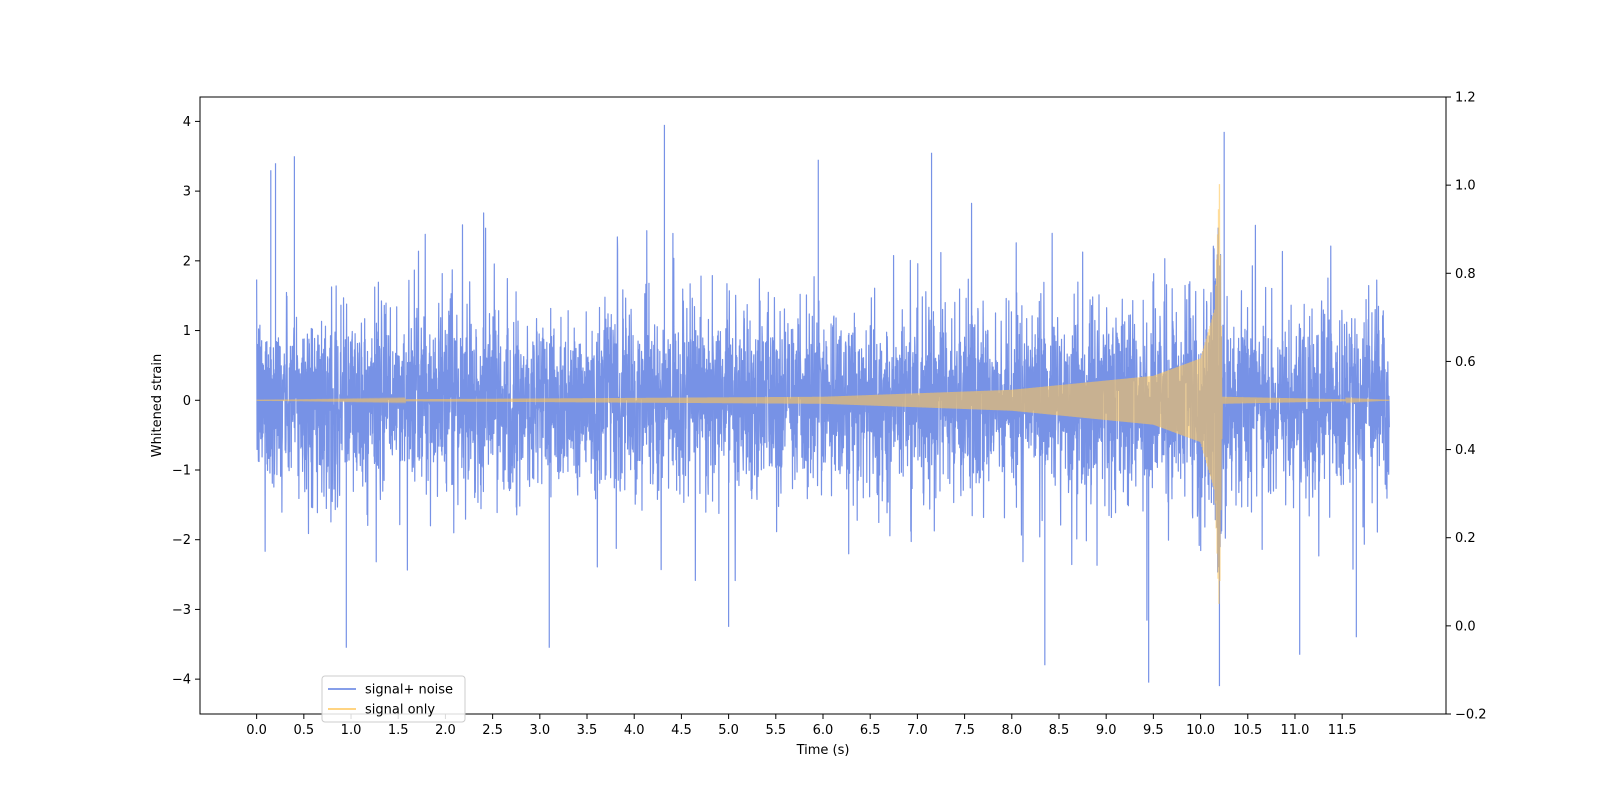 This screenshot has height=804, width=1600. I want to click on legend-label: signal+ noise, so click(409, 690).